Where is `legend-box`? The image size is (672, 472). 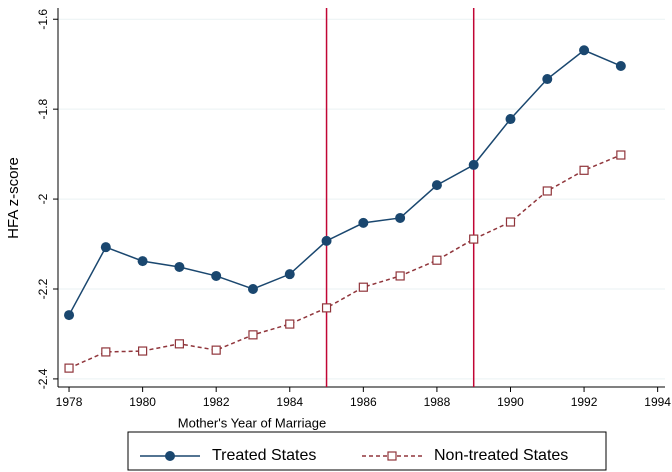
legend-box is located at coordinates (367, 451).